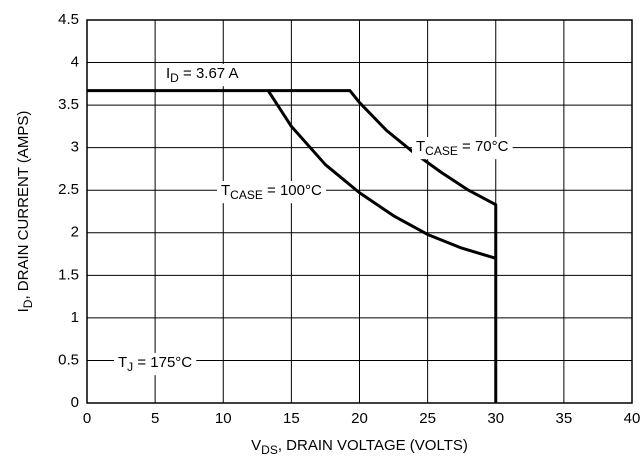 This screenshot has height=463, width=642. What do you see at coordinates (68, 19) in the screenshot?
I see `y-tick-label: 4.5` at bounding box center [68, 19].